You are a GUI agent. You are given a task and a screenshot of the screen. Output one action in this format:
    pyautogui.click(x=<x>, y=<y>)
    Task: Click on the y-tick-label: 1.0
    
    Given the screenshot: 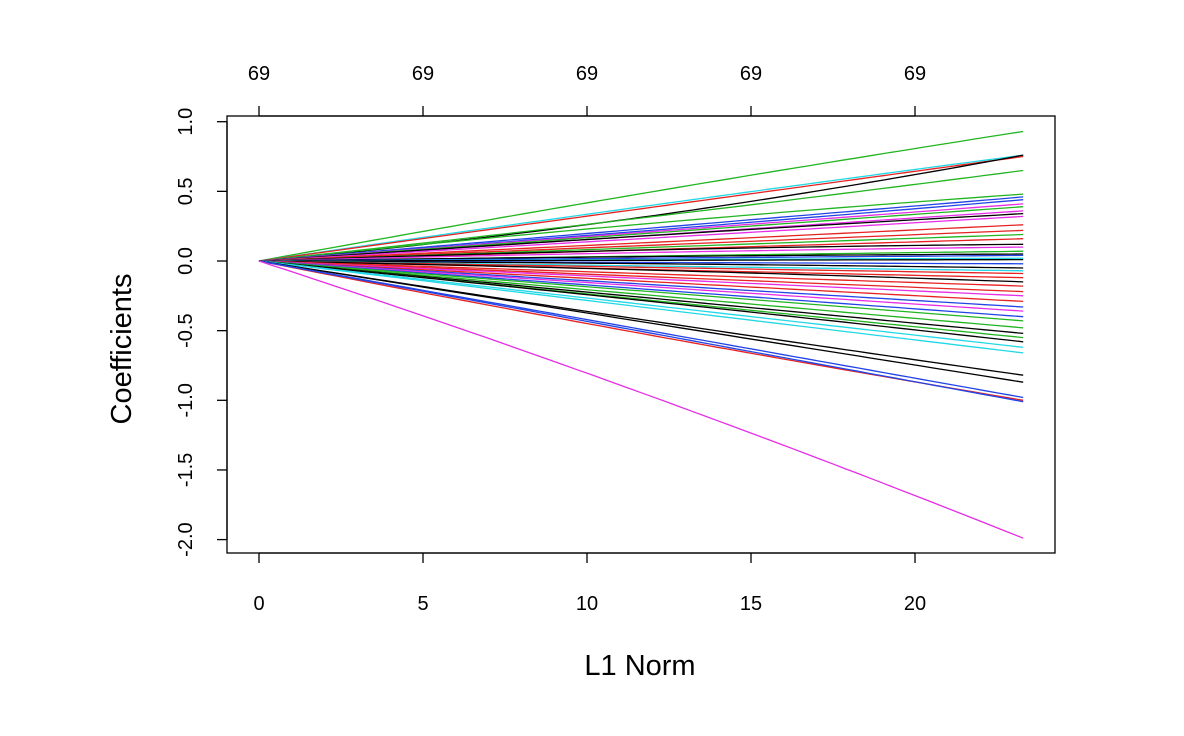 What is the action you would take?
    pyautogui.click(x=186, y=122)
    